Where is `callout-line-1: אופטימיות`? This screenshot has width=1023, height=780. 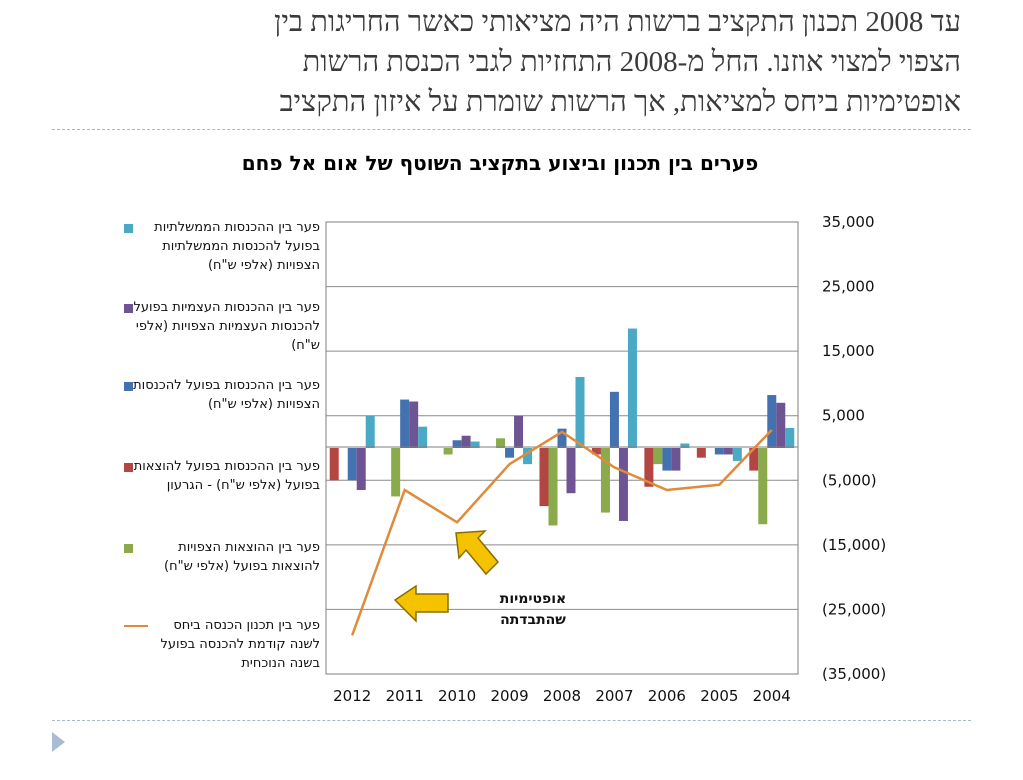
callout-line-1: אופטימיות is located at coordinates (533, 599).